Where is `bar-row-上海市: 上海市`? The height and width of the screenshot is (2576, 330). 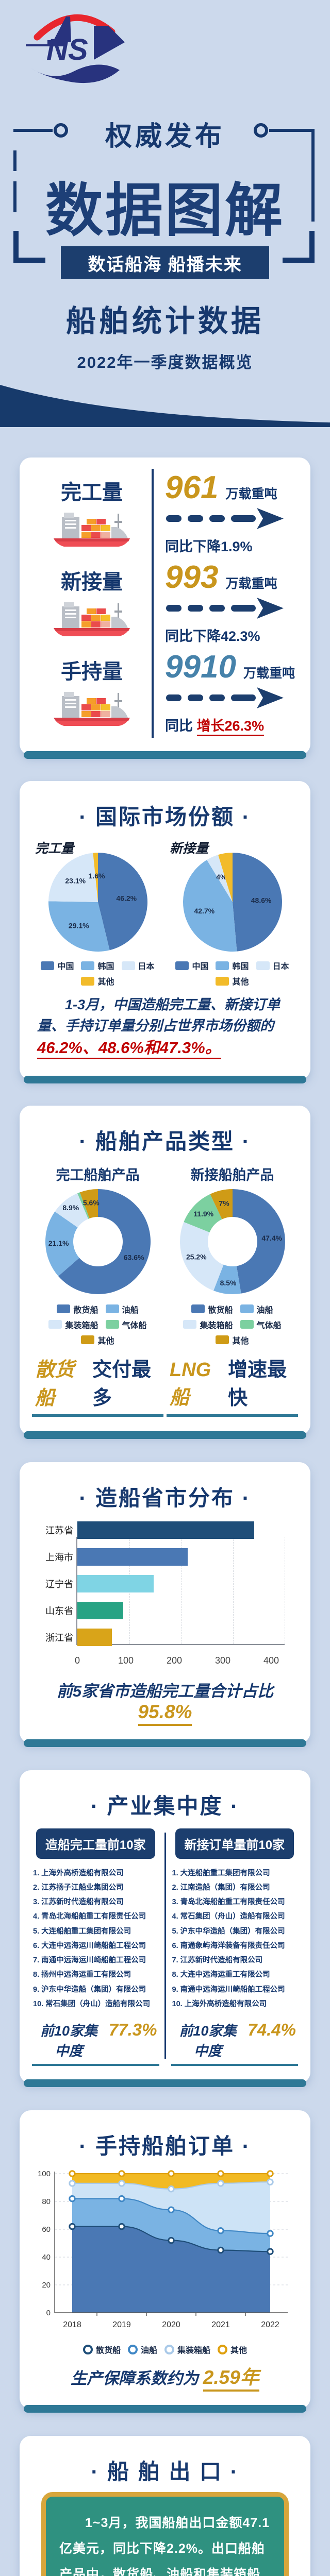
bar-row-上海市: 上海市 is located at coordinates (152, 1557).